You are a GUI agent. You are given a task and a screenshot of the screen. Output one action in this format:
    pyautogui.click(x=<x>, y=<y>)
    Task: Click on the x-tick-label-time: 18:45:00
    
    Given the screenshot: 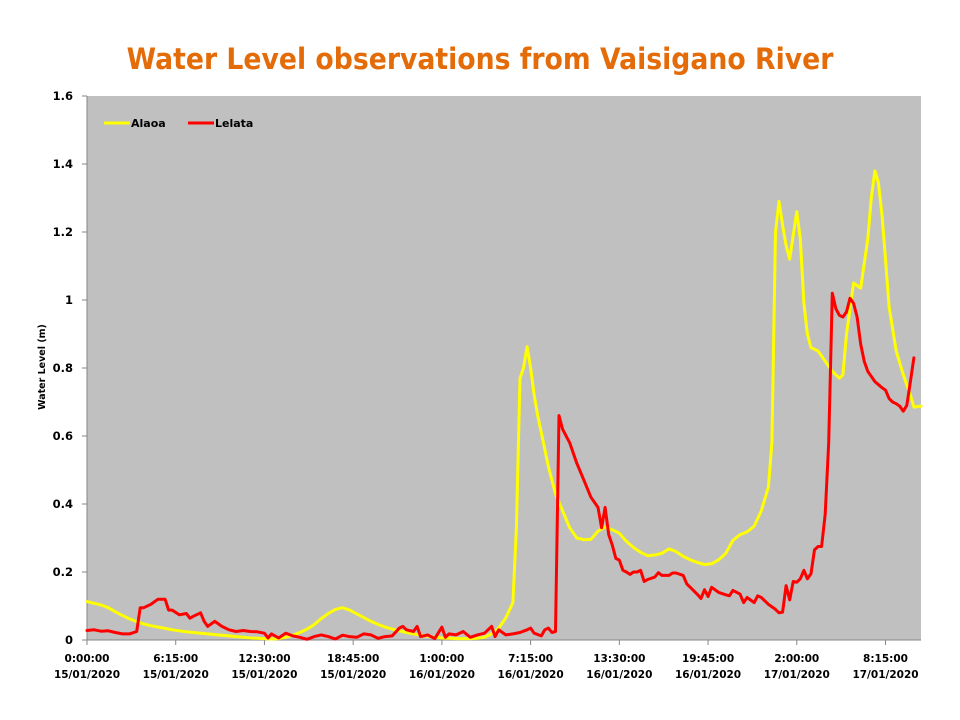 What is the action you would take?
    pyautogui.click(x=353, y=659)
    